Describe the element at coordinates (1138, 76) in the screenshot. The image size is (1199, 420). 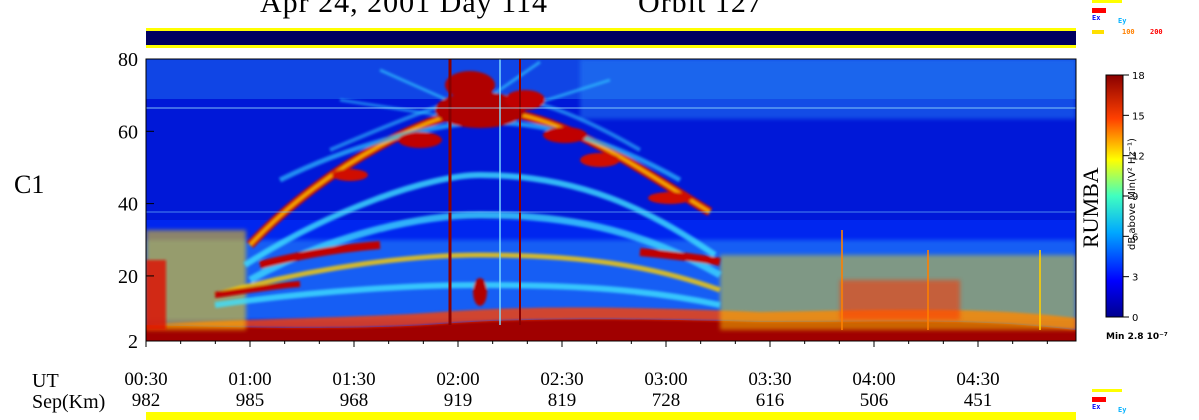
I see `colorbar-tick-label: 18` at that location.